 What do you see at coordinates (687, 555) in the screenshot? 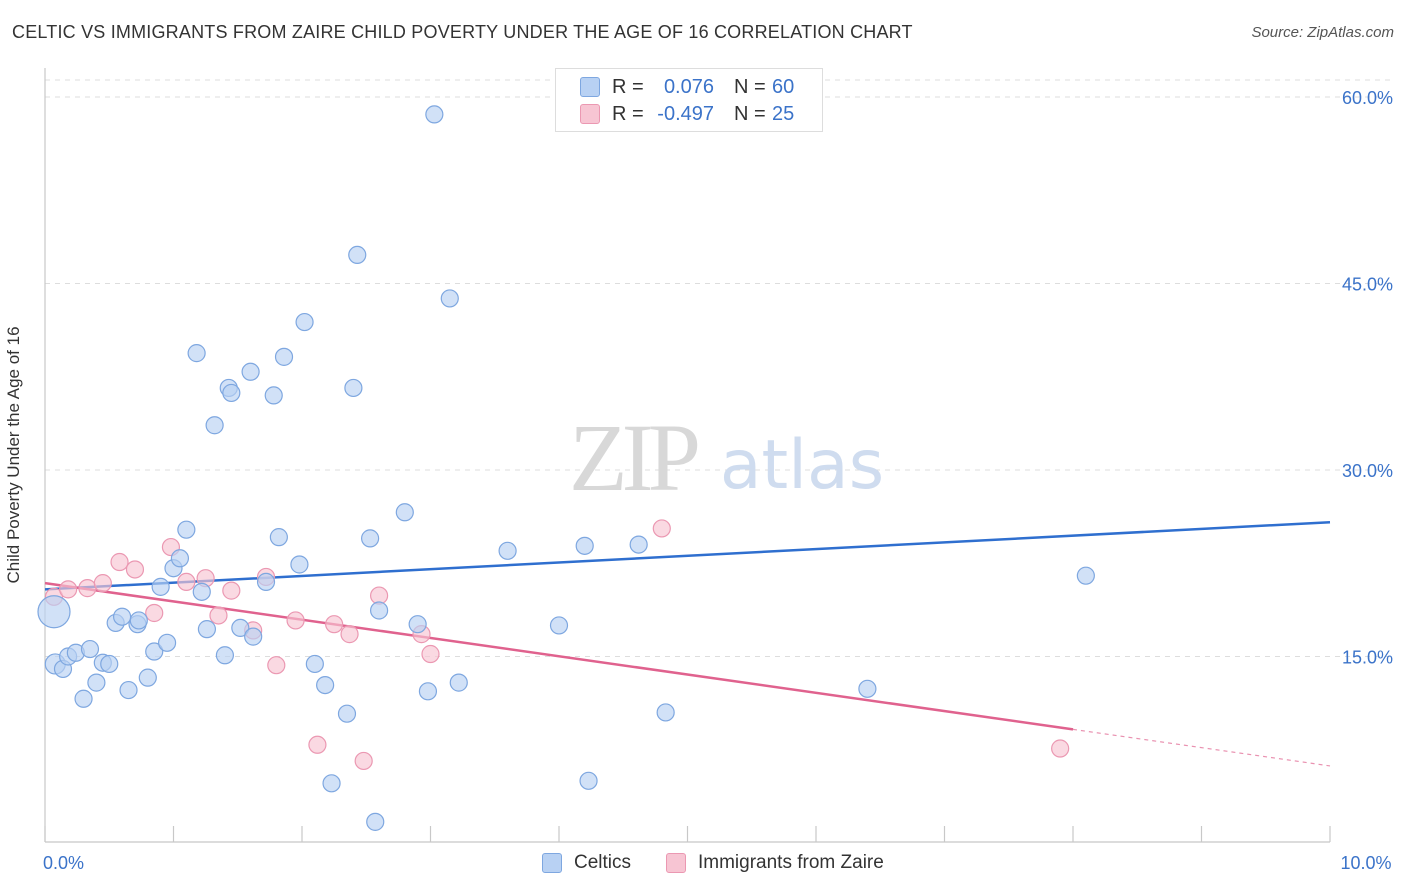
I see `celtics-trend-line` at bounding box center [687, 555].